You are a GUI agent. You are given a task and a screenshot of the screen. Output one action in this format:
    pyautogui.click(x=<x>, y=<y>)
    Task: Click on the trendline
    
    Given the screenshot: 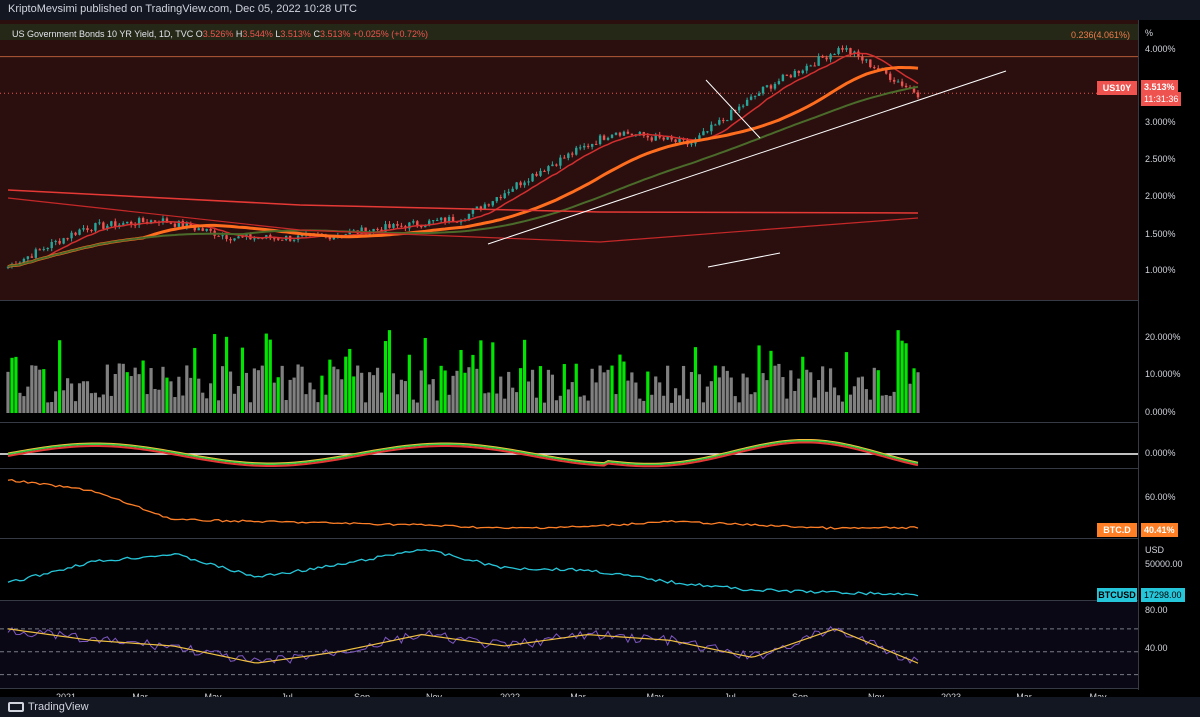 What is the action you would take?
    pyautogui.click(x=747, y=157)
    